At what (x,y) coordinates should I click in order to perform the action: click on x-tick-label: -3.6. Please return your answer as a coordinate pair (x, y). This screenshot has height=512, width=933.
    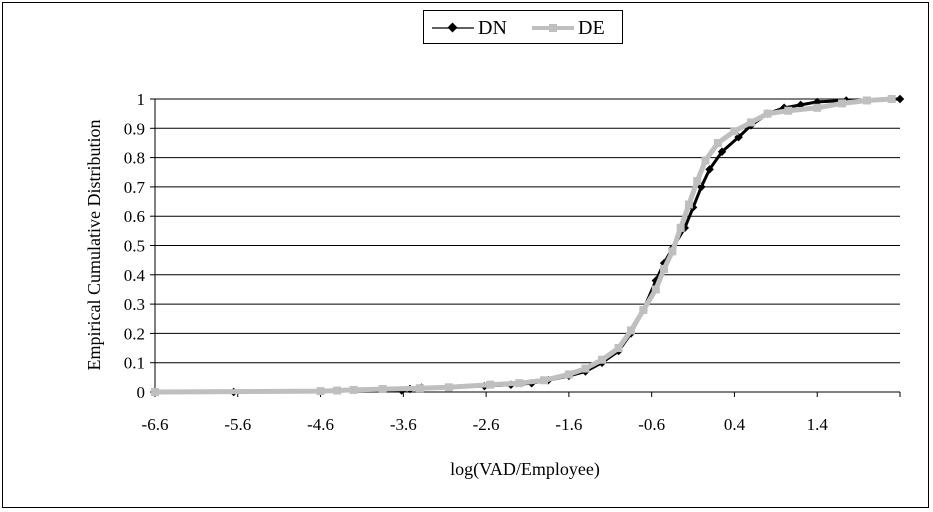
    Looking at the image, I should click on (403, 424).